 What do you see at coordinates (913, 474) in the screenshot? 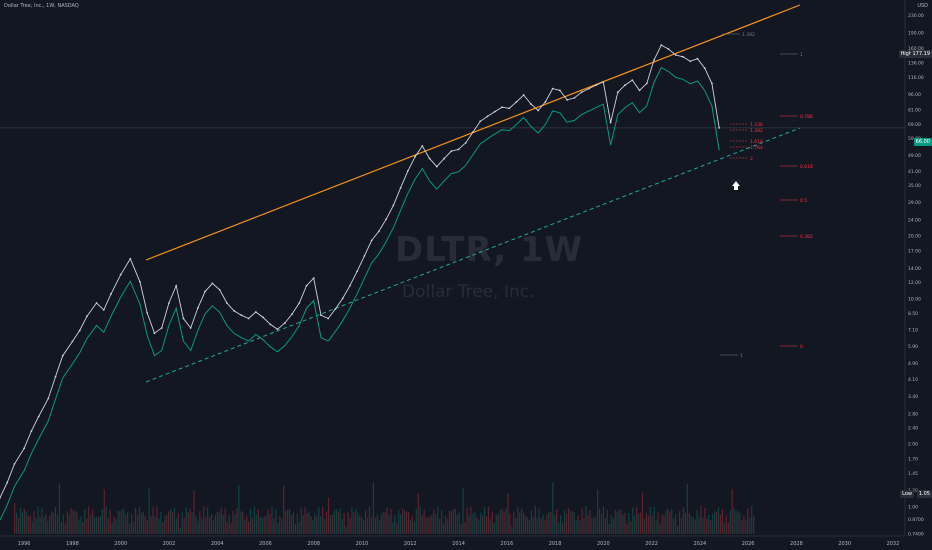
I see `y-tick-label: 1.45` at bounding box center [913, 474].